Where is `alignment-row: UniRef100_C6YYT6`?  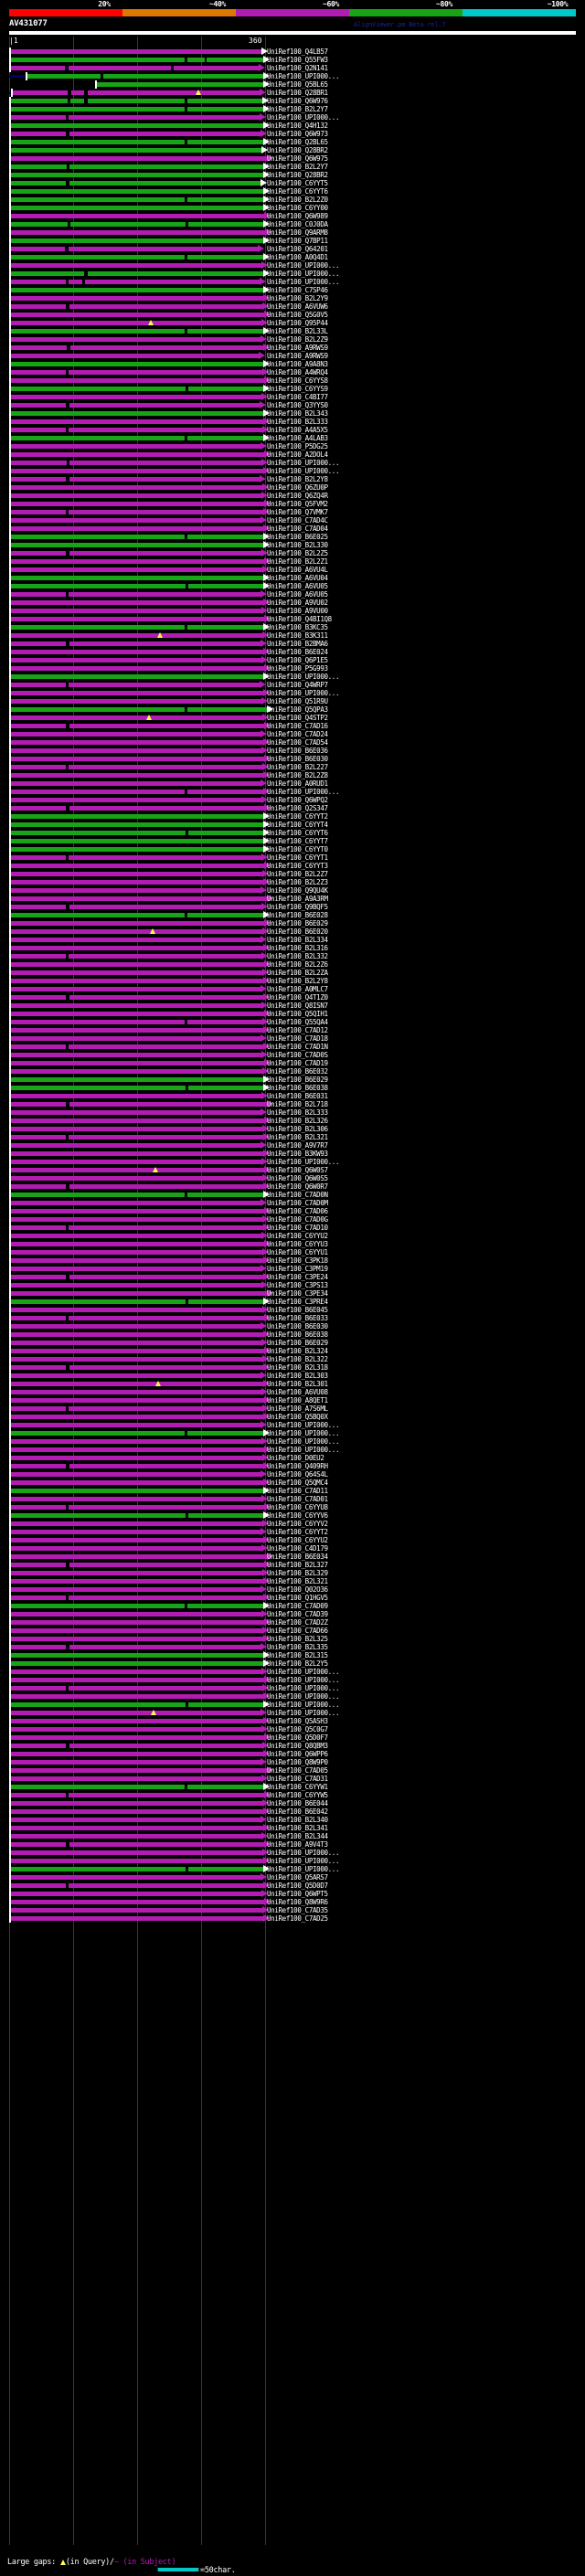
alignment-row: UniRef100_C6YYT6 is located at coordinates (293, 833).